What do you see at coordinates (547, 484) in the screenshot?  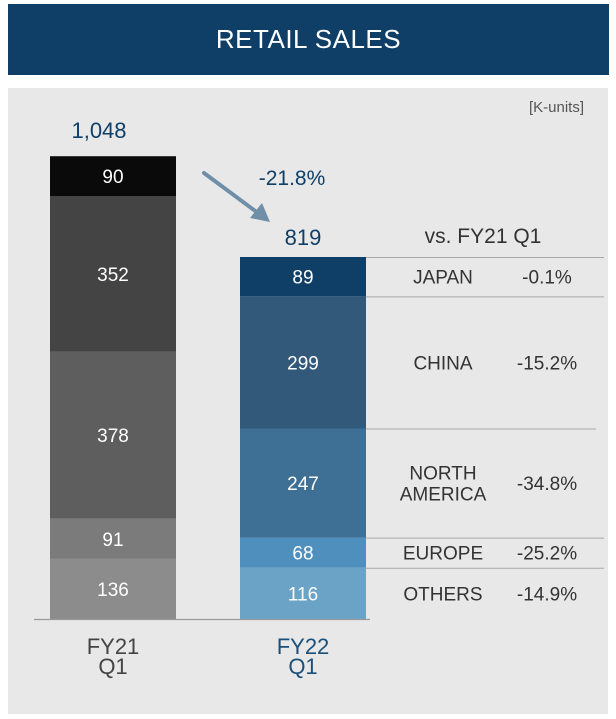 I see `region-change: -34.8%` at bounding box center [547, 484].